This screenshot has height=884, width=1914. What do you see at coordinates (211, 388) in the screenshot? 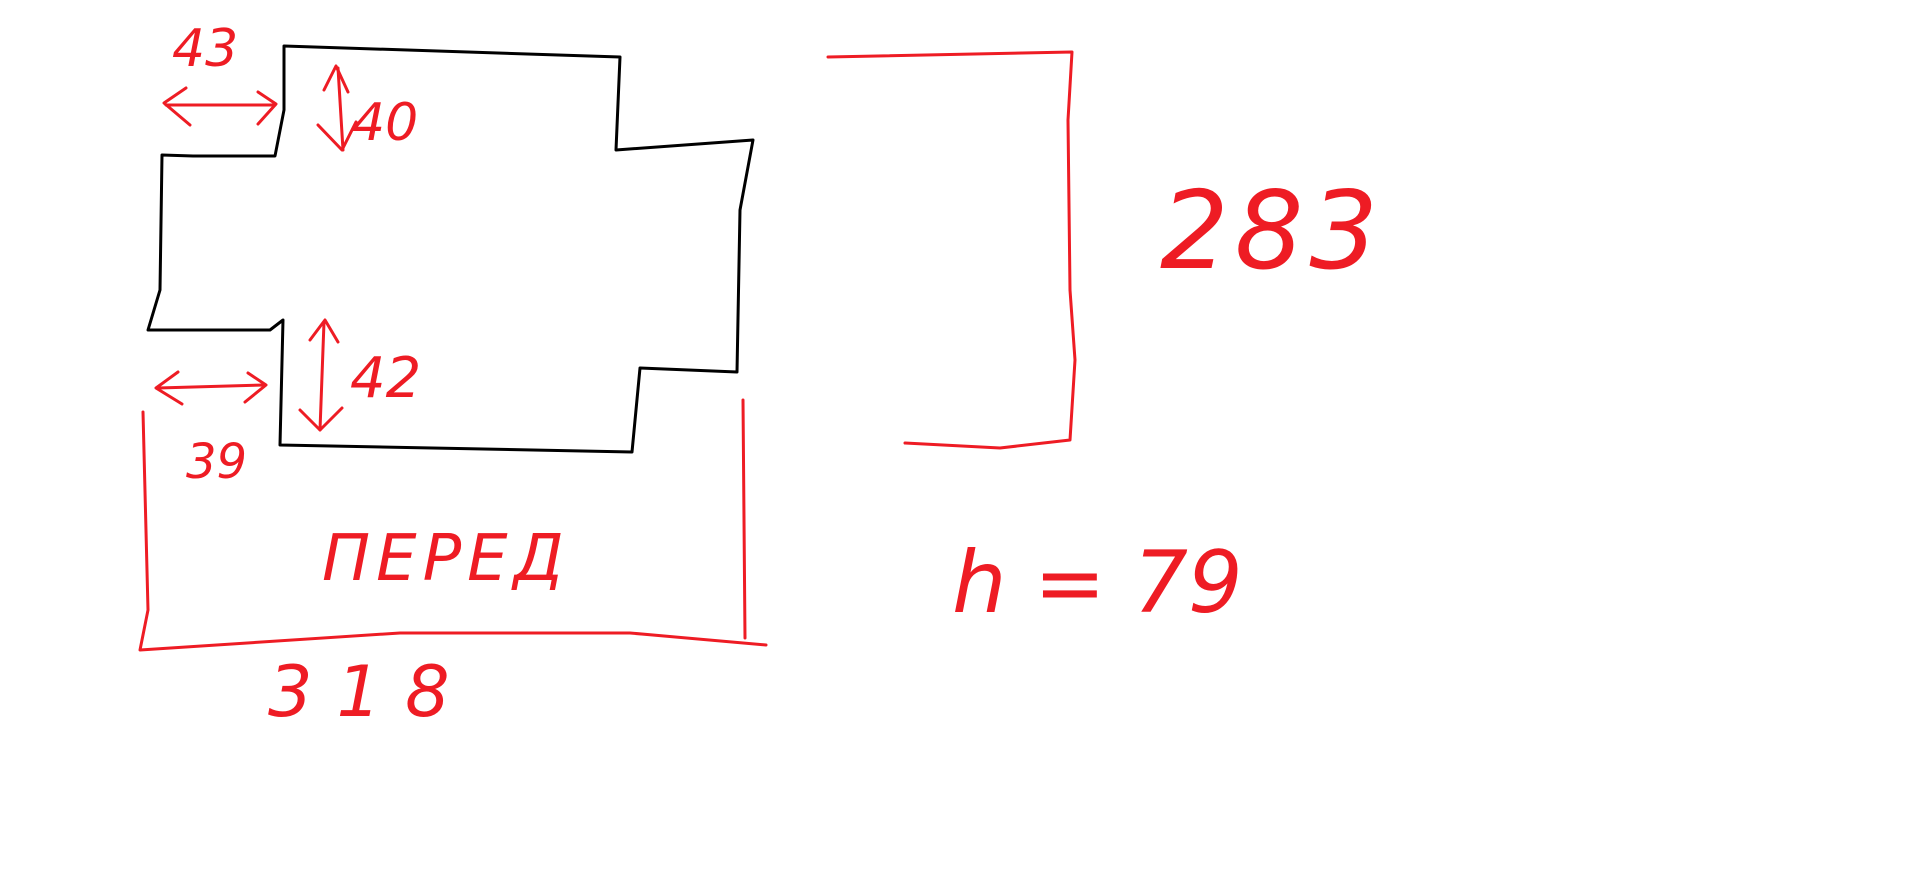
I see `dim-arrow-bottom-offset` at bounding box center [211, 388].